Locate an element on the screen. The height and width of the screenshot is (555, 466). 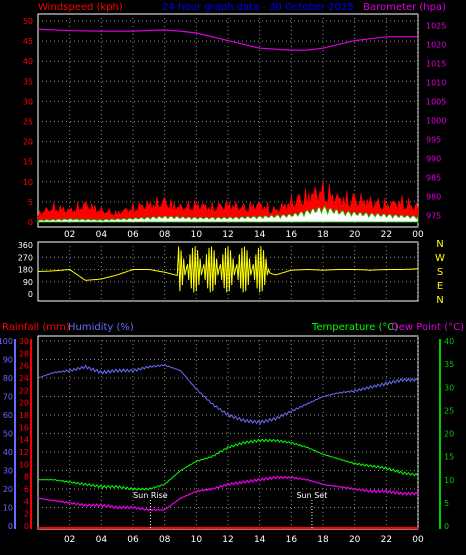
rainfall-tick: 8 is located at coordinates (26, 477).